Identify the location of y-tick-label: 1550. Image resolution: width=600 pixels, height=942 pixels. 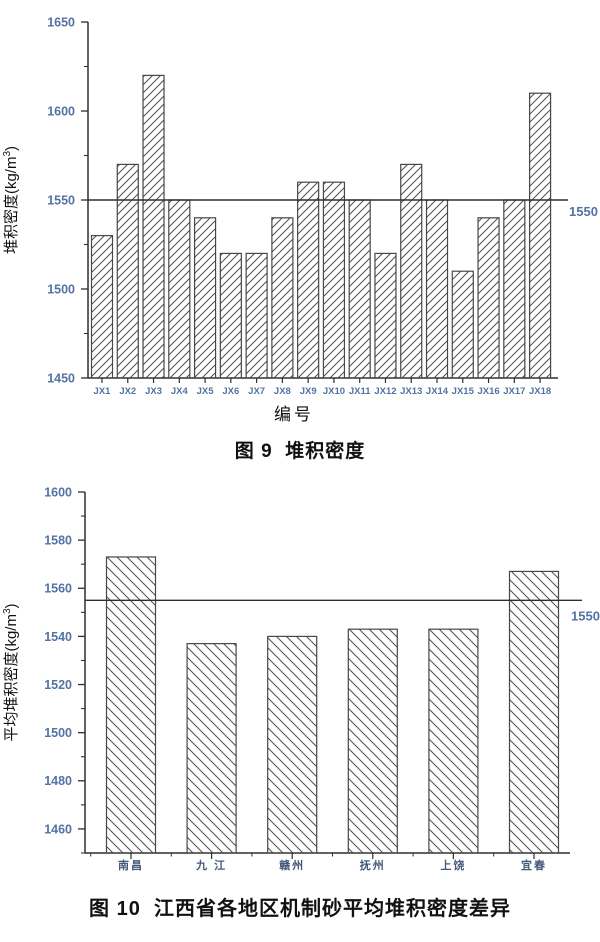
(61, 200).